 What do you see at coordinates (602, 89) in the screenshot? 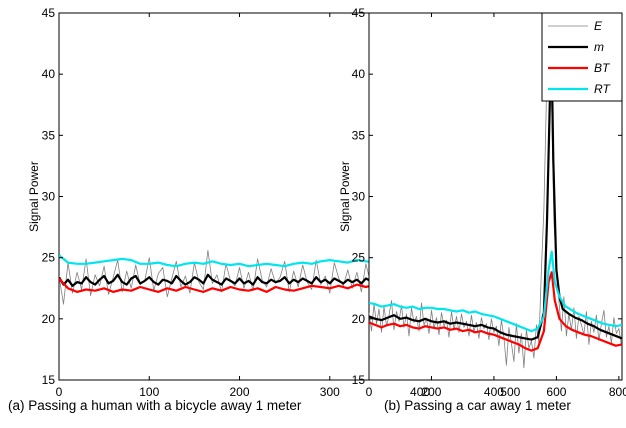
I see `legend-label-rt: RT` at bounding box center [602, 89].